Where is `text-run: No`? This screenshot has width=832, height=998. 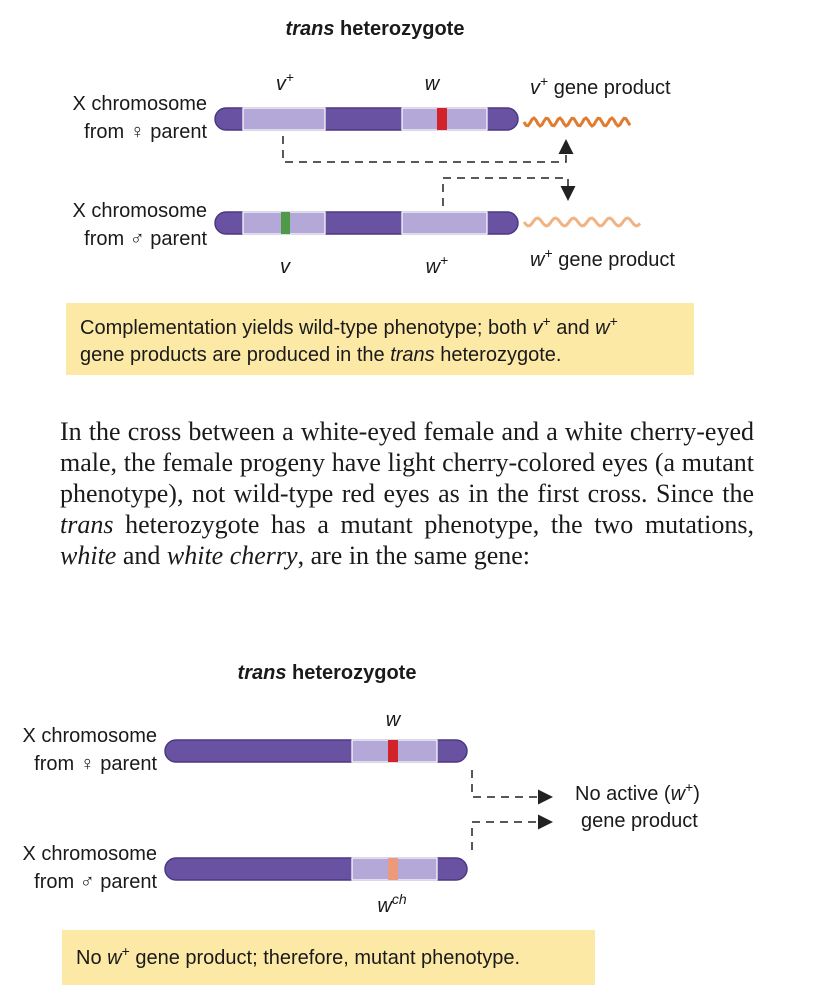 text-run: No is located at coordinates (91, 958).